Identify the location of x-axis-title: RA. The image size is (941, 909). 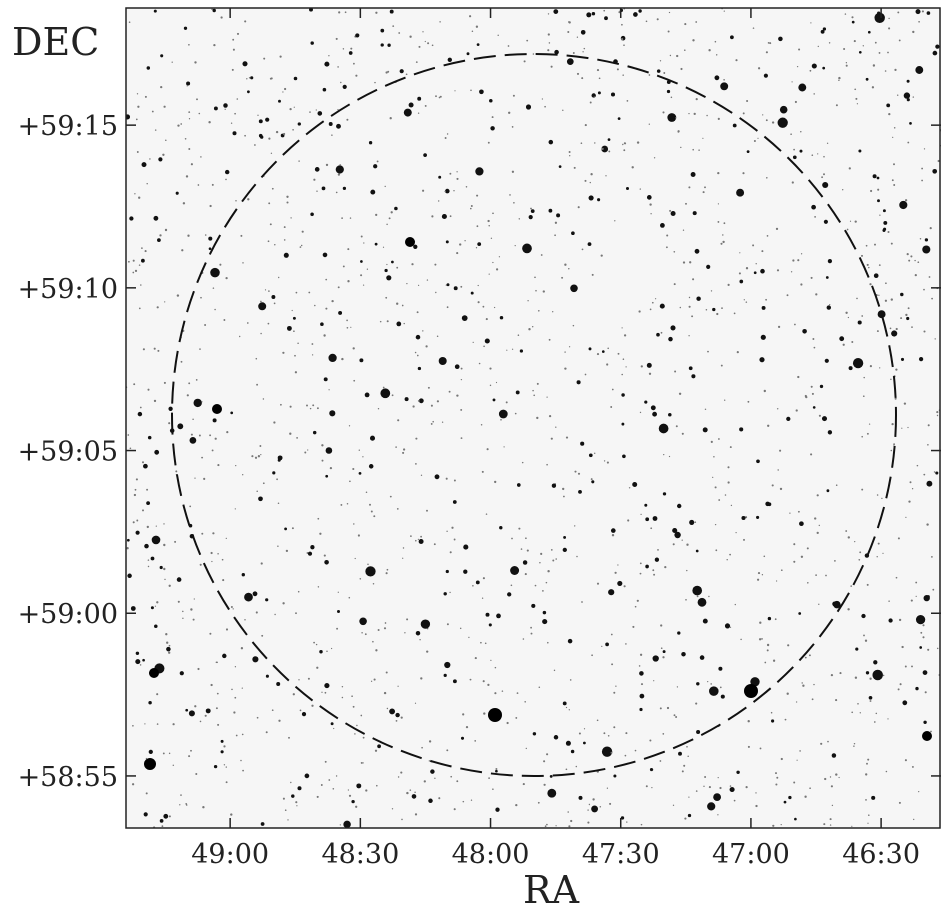
(551, 888).